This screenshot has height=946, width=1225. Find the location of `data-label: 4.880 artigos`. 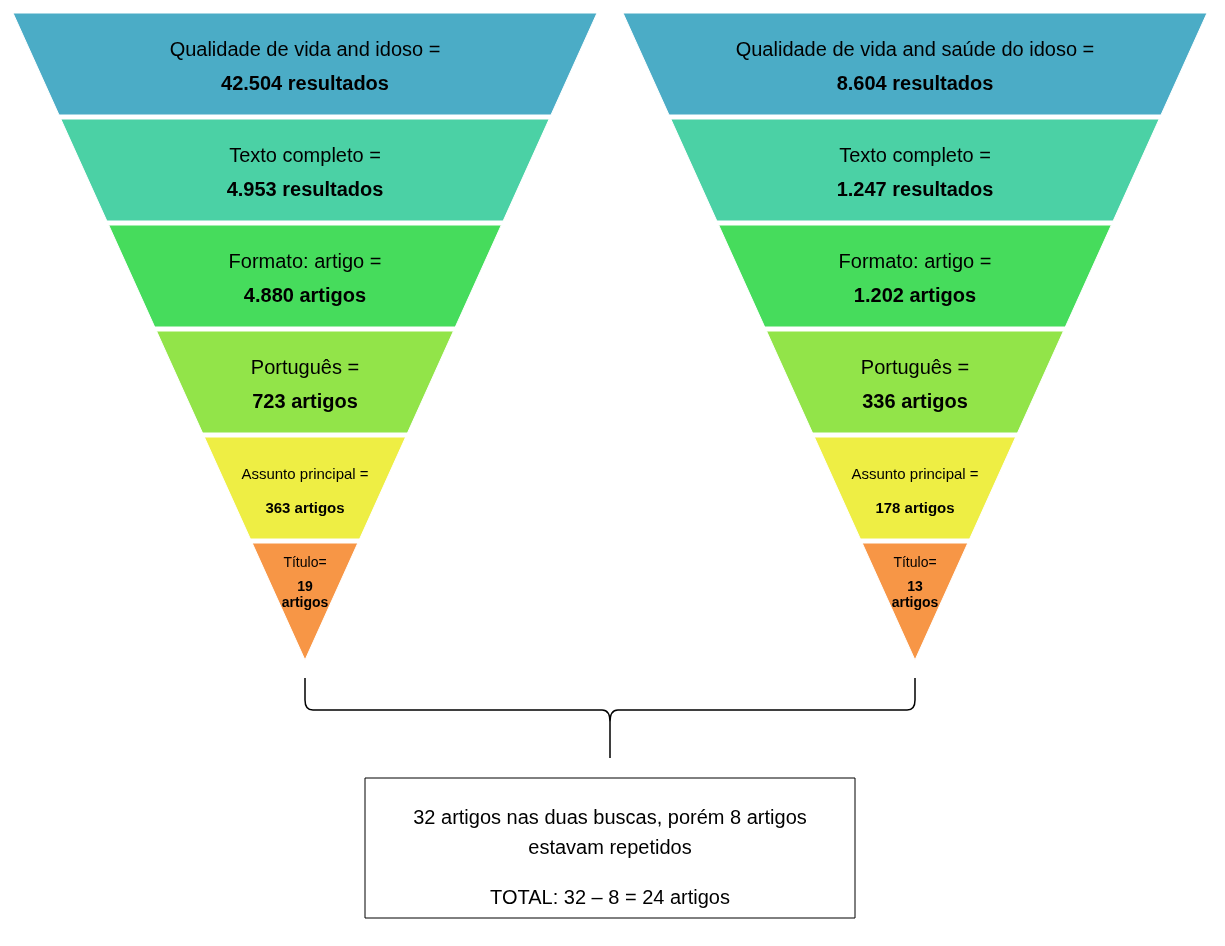

data-label: 4.880 artigos is located at coordinates (305, 295).